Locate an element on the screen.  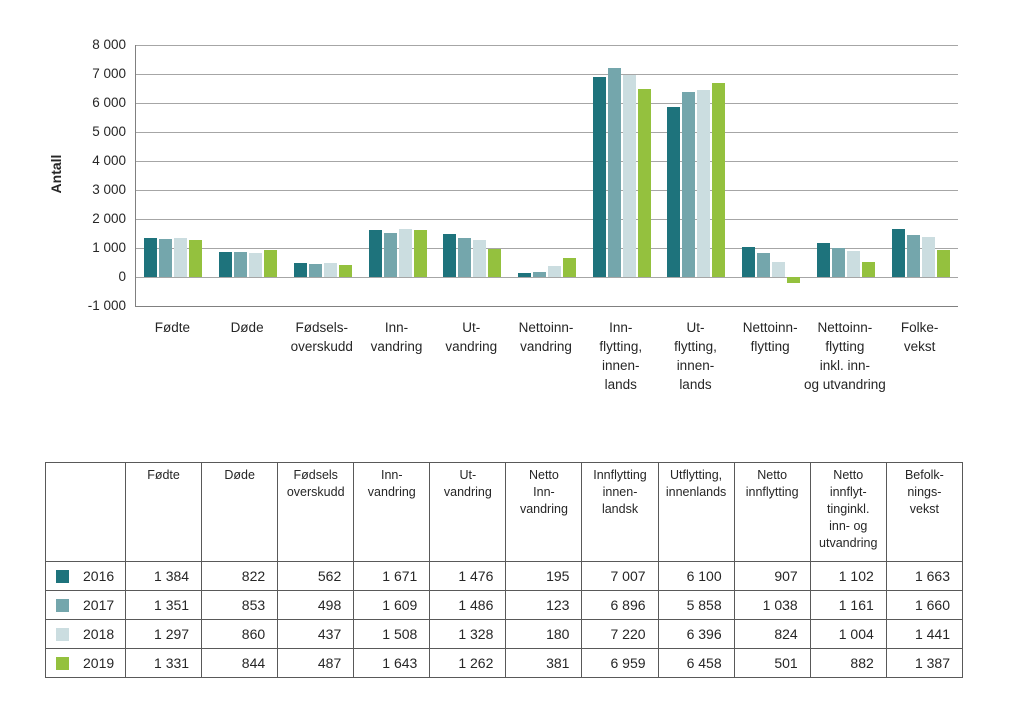
column-header: Befolk- nings- vekst is located at coordinates (924, 512).